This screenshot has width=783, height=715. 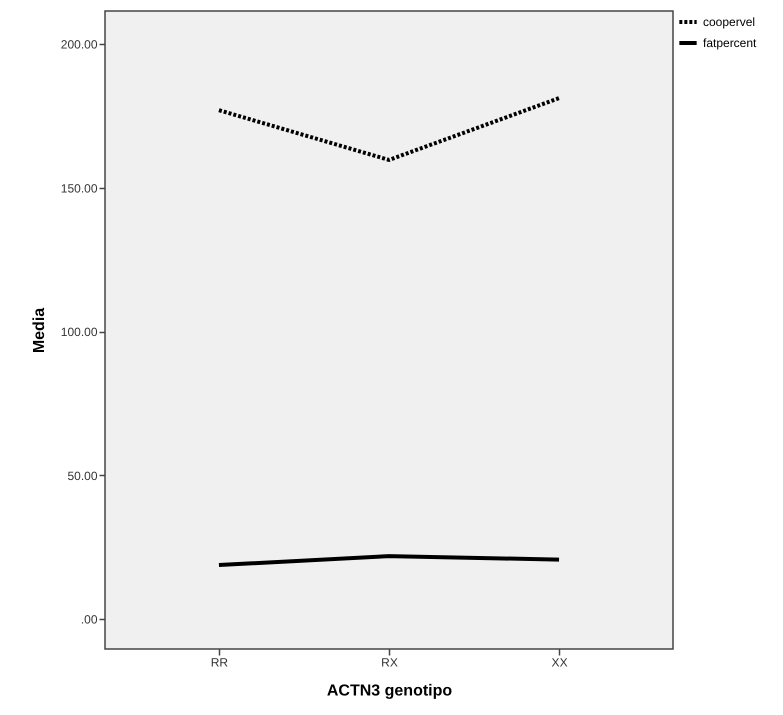 What do you see at coordinates (39, 331) in the screenshot?
I see `y-axis-title: Media` at bounding box center [39, 331].